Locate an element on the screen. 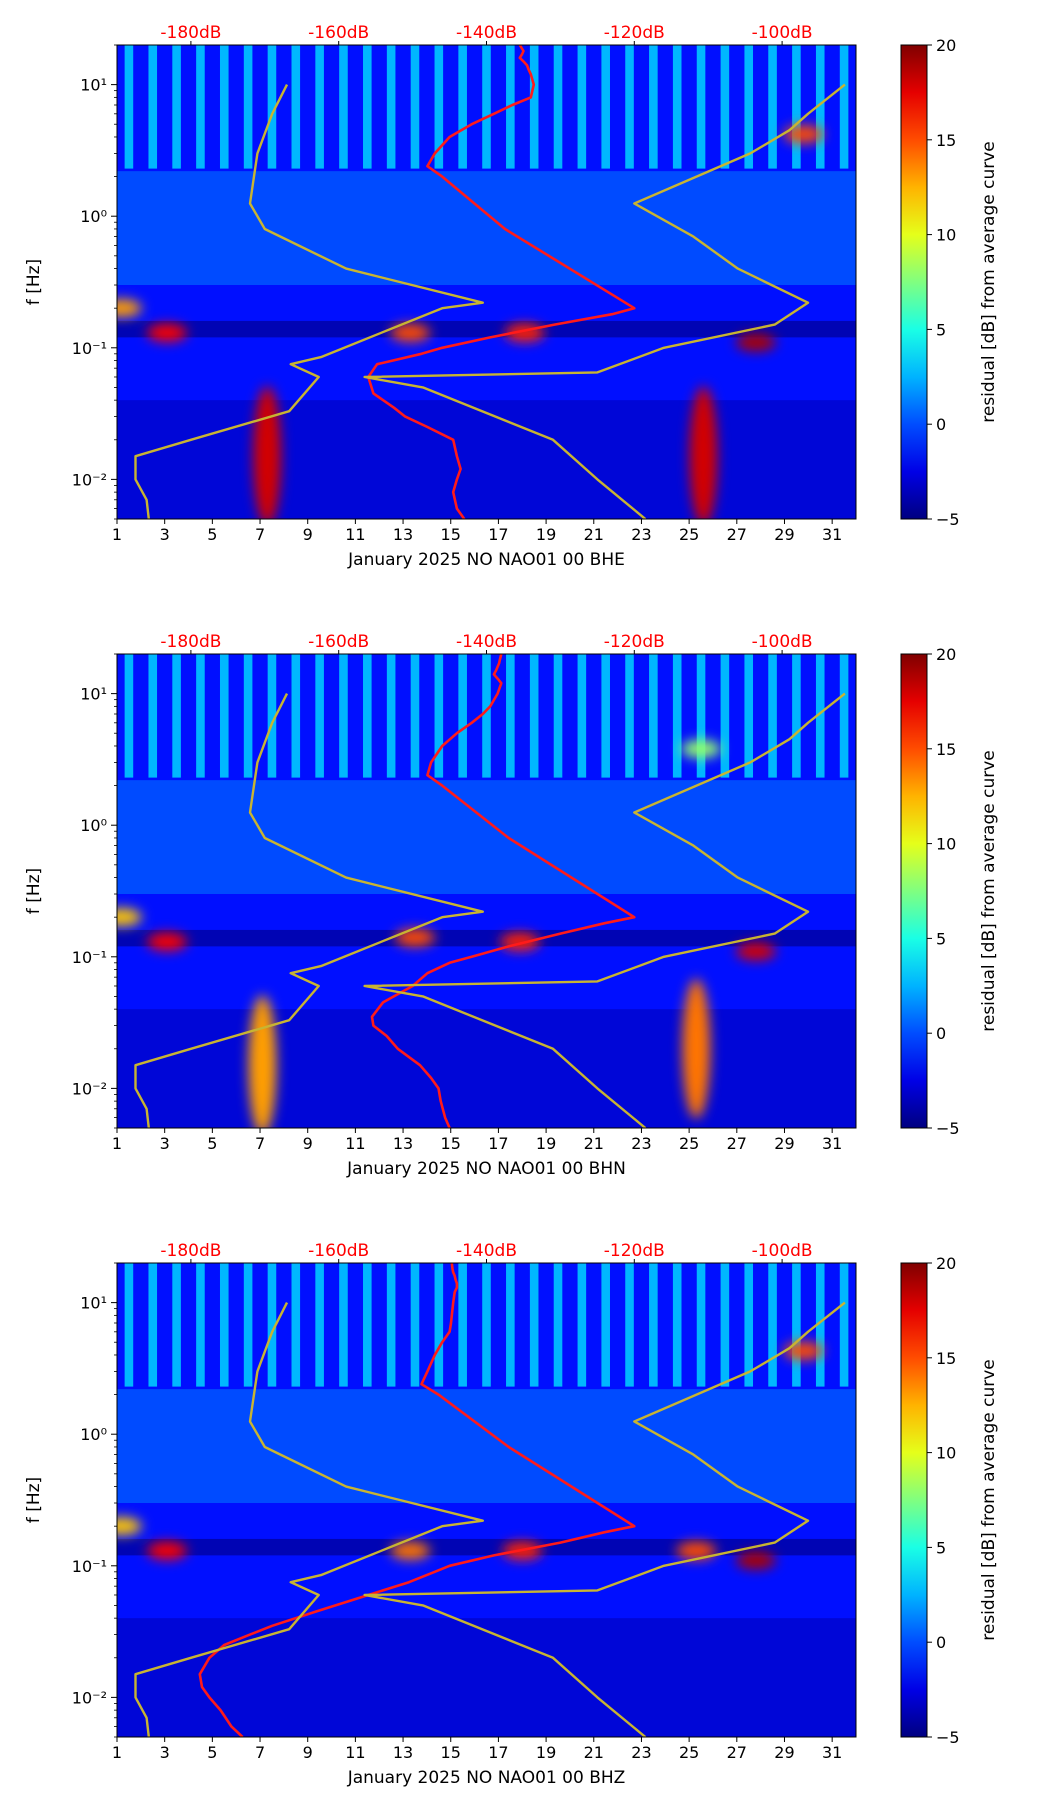 The image size is (1052, 1806). median-psd-curve is located at coordinates (501, 282).